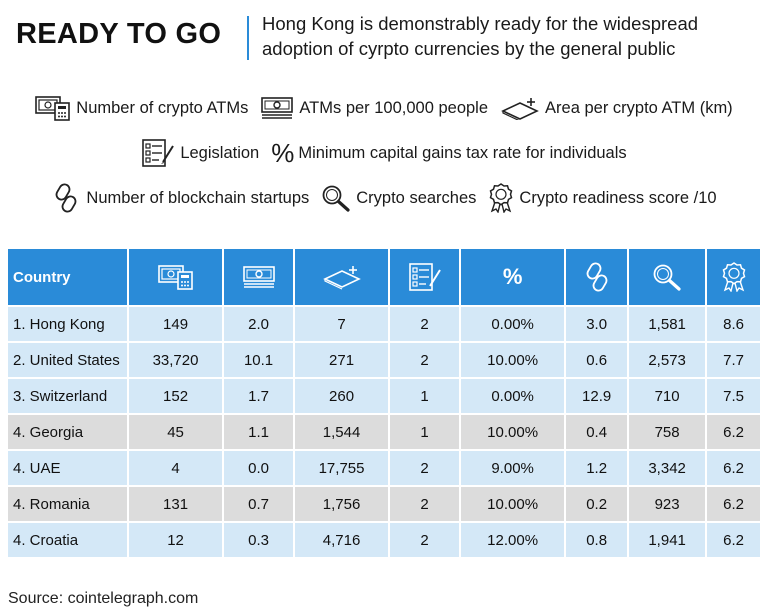 The width and height of the screenshot is (768, 616). I want to click on column-header-area, so click(342, 277).